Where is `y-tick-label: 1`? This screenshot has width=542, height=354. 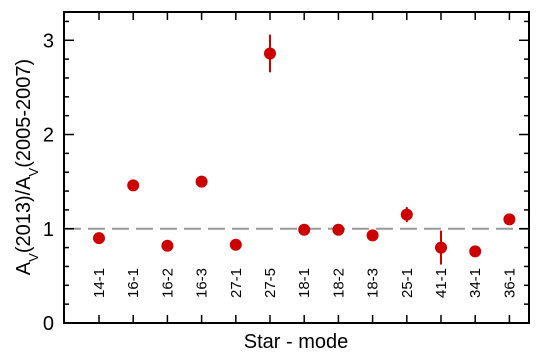
y-tick-label: 1 is located at coordinates (48, 230).